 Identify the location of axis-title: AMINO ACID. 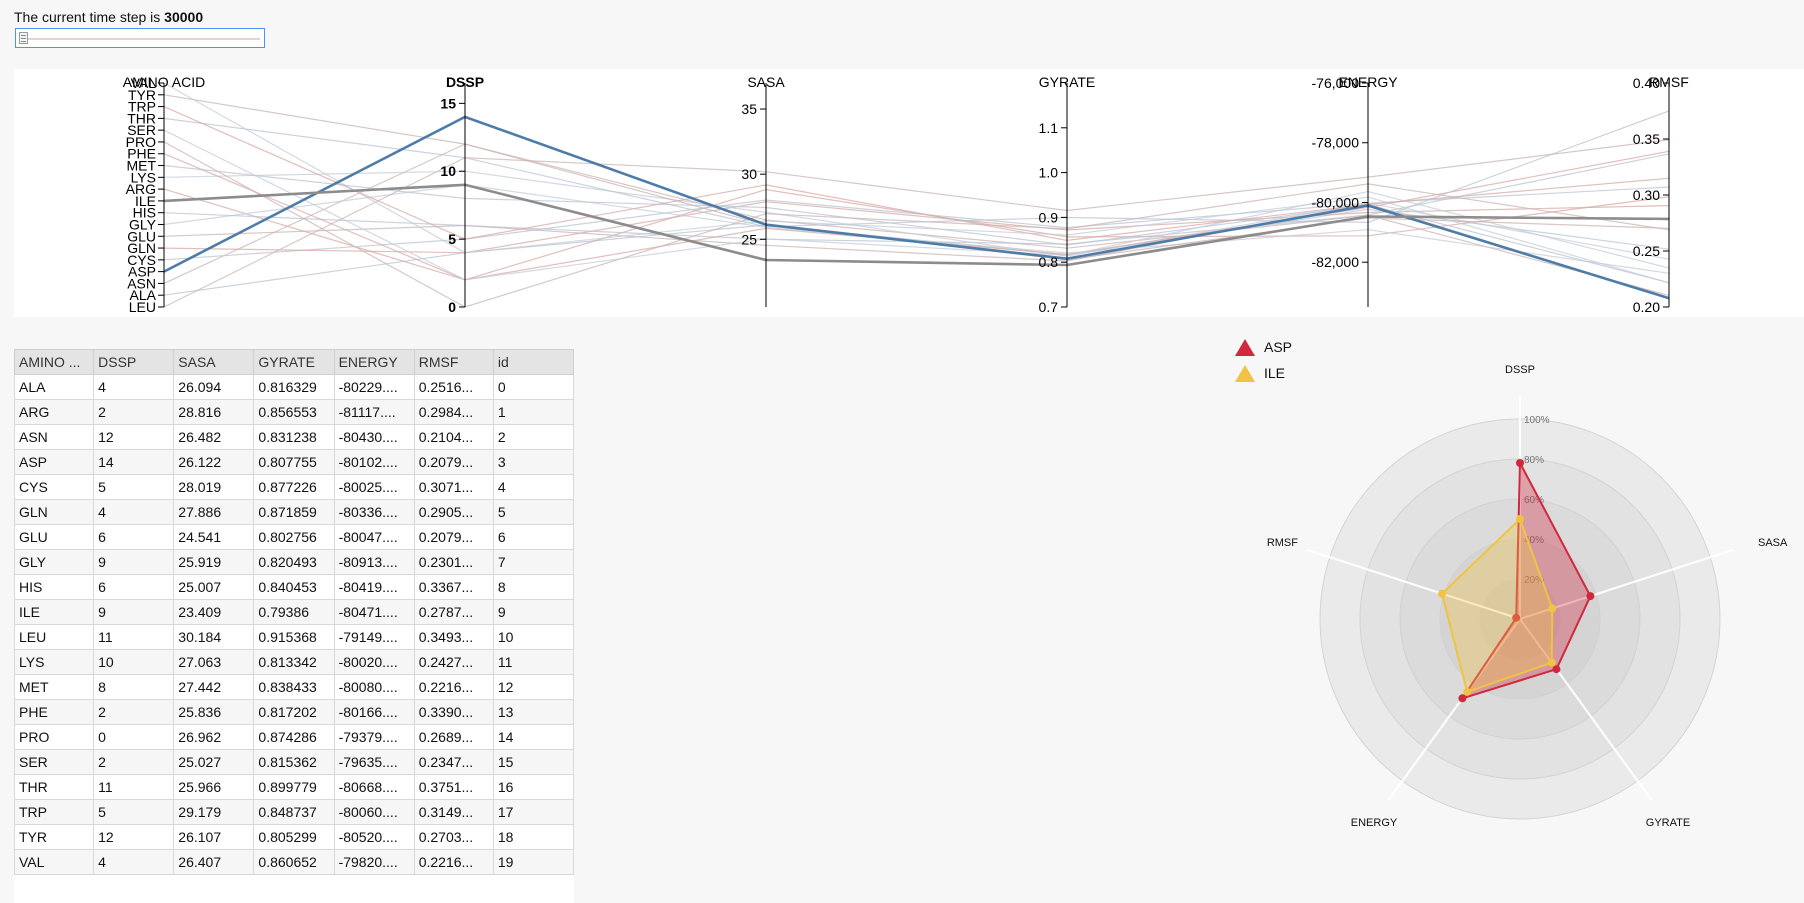
(164, 82).